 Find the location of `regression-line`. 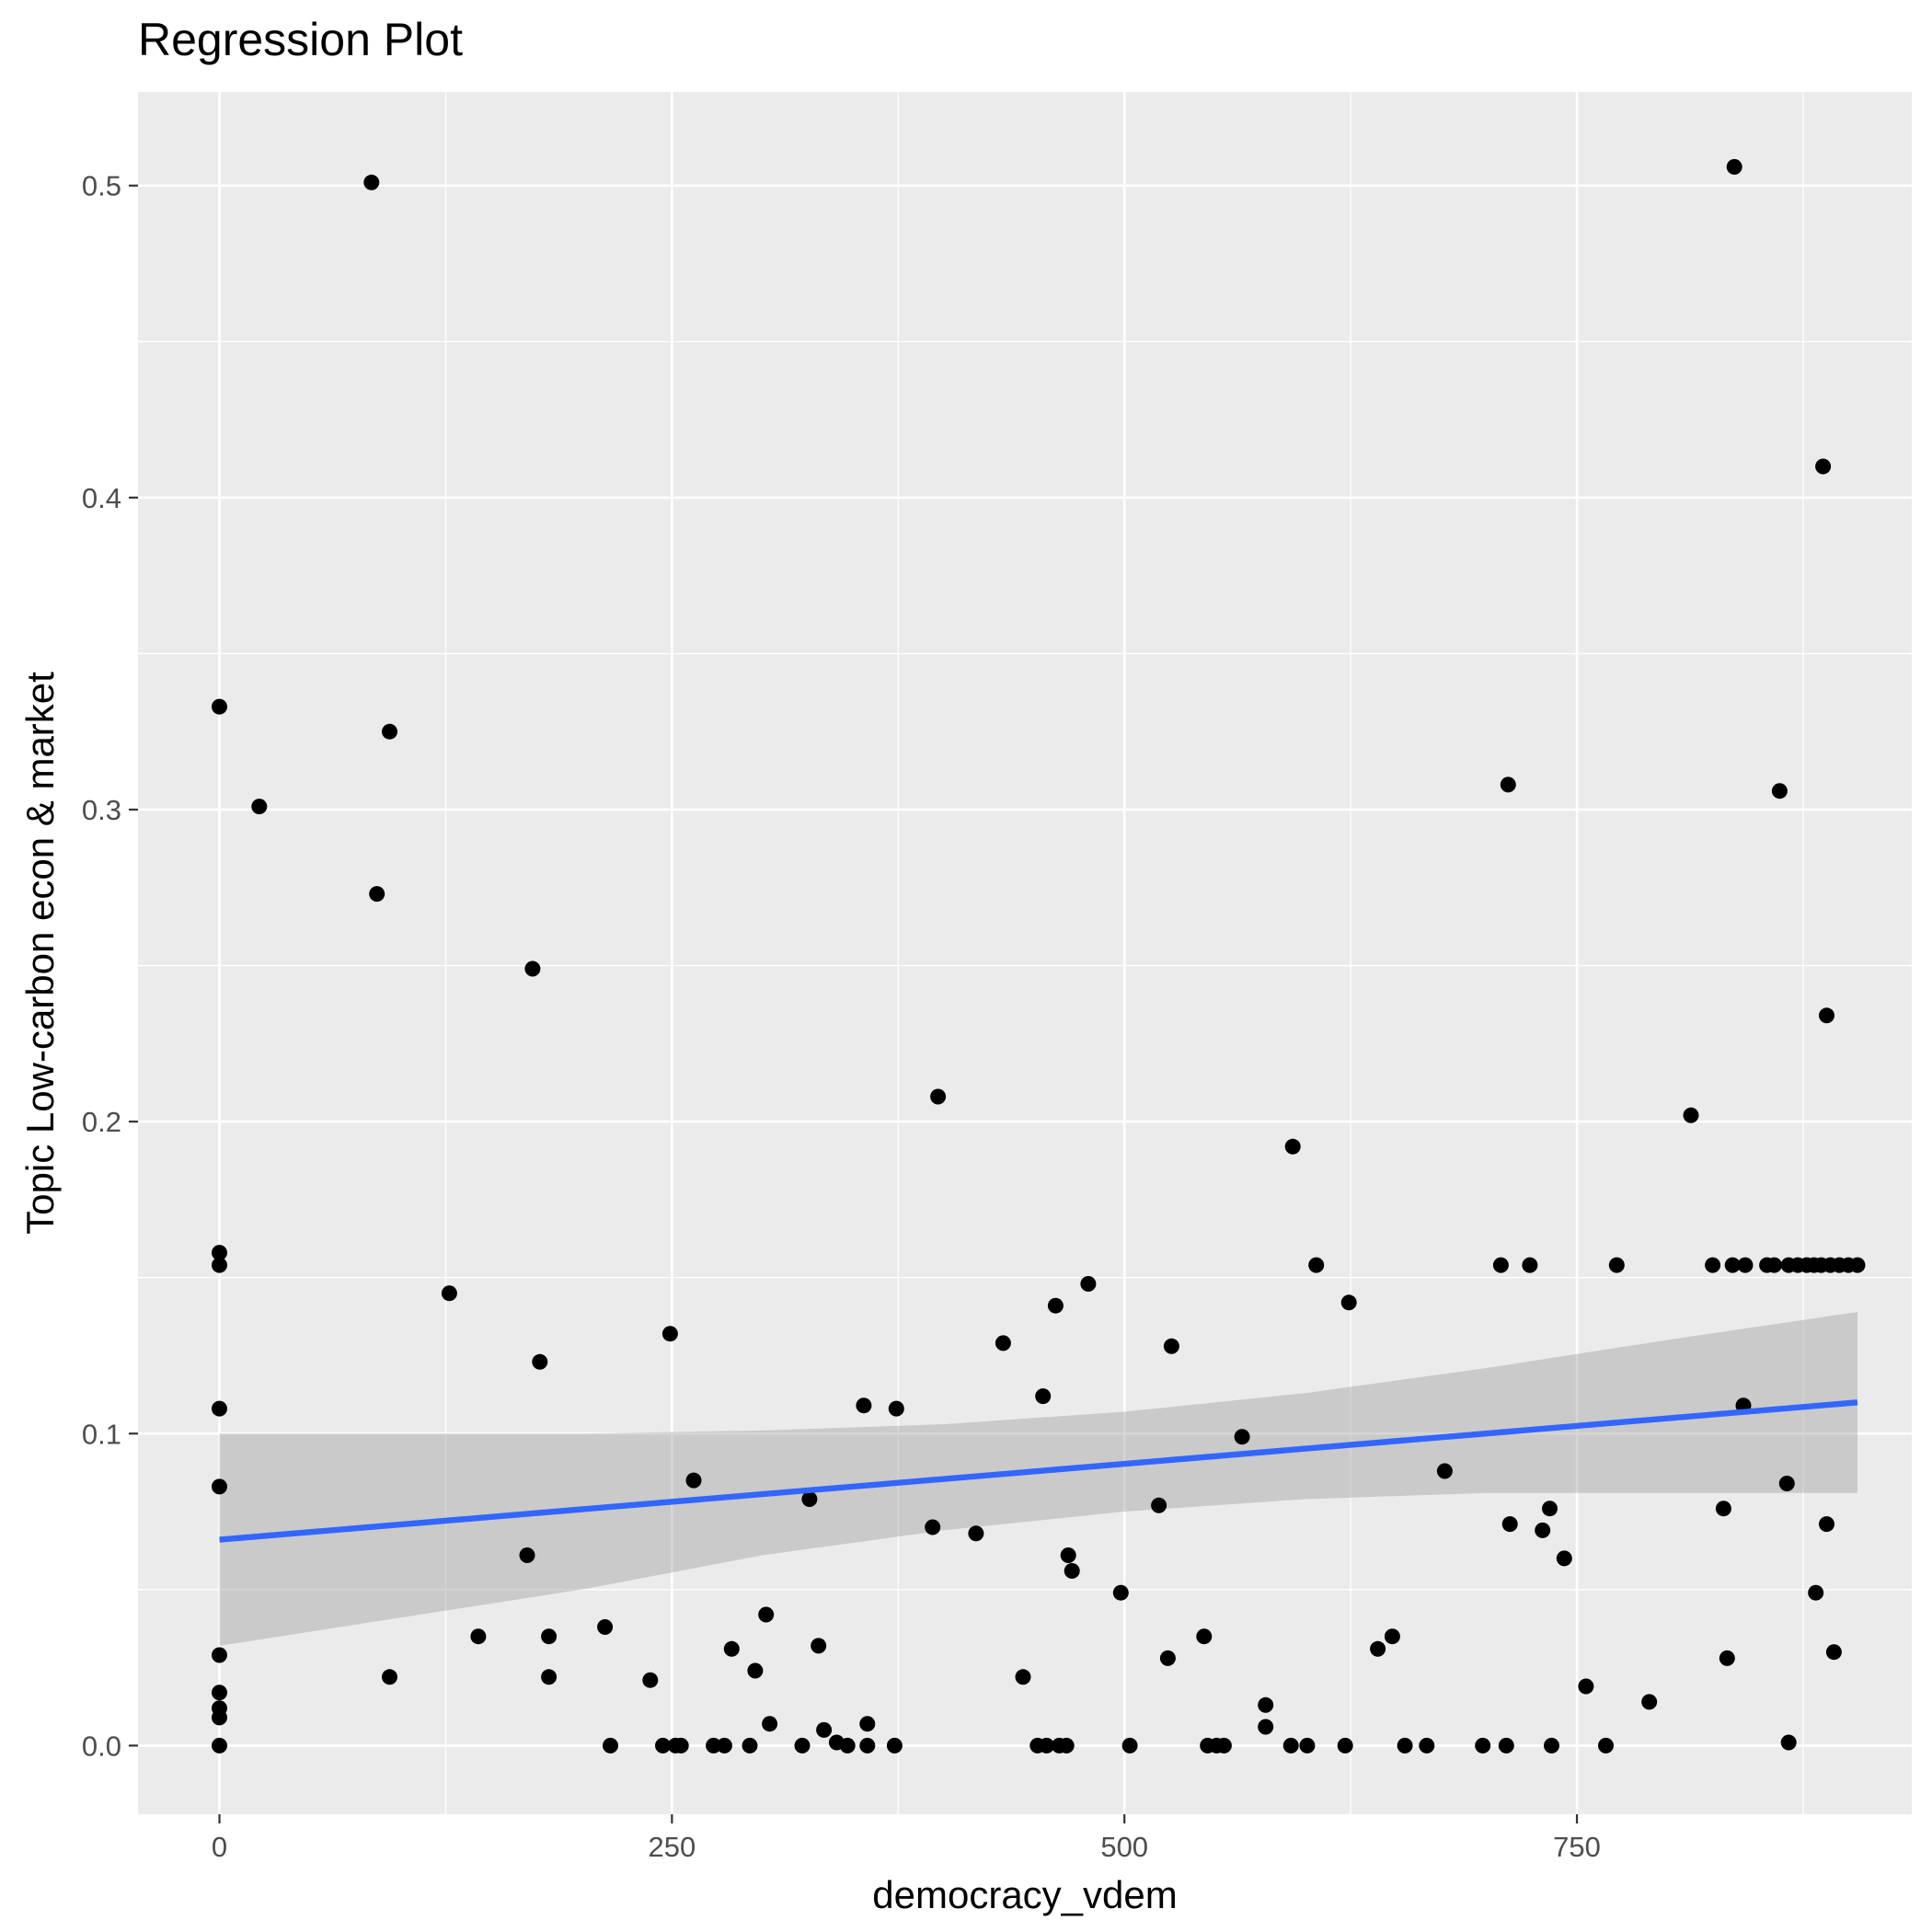

regression-line is located at coordinates (1038, 1471).